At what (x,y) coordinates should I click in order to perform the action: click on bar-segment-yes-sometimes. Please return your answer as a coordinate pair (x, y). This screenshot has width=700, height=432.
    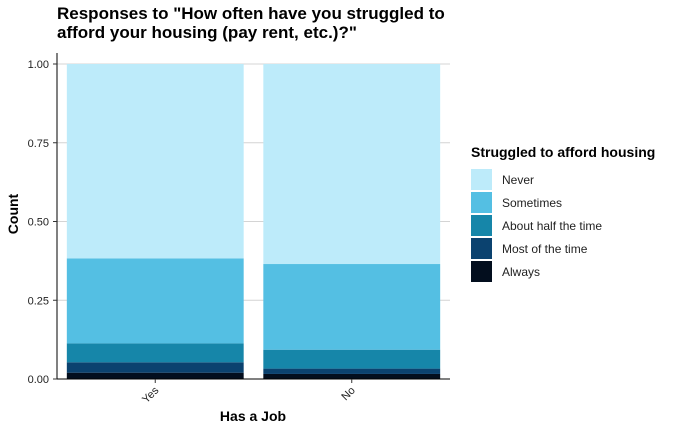
    Looking at the image, I should click on (155, 301).